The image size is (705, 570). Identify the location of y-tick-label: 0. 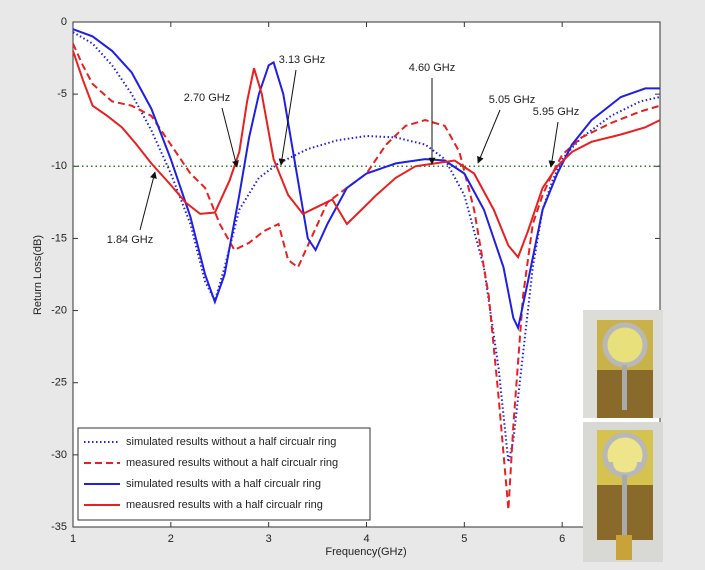
(64, 22).